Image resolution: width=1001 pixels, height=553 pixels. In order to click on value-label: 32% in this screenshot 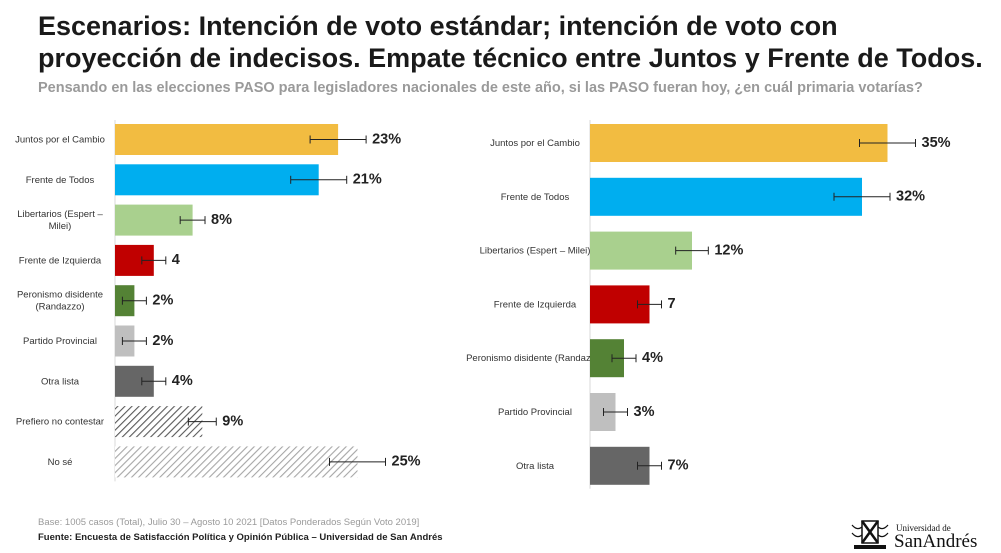, I will do `click(910, 197)`.